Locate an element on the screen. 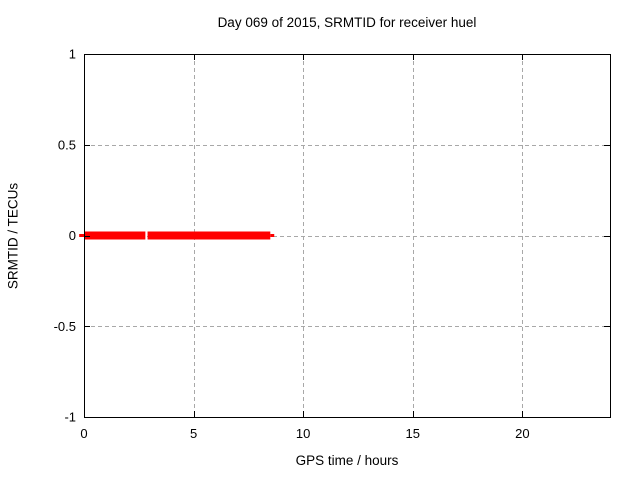 Image resolution: width=640 pixels, height=480 pixels. tick-label: -0.5 is located at coordinates (65, 326).